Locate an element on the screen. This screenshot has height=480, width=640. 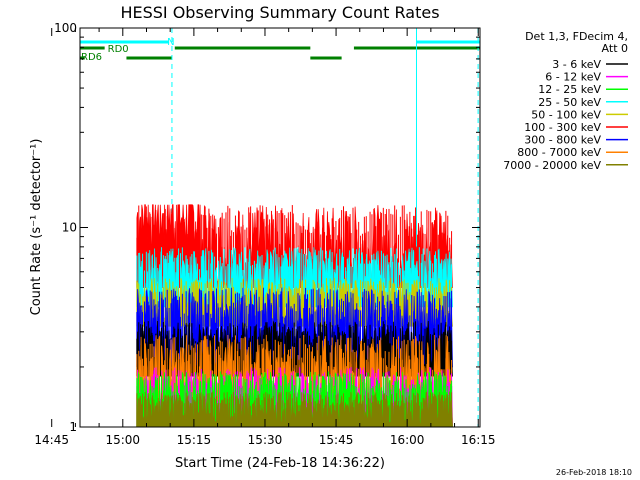
y-tick-label: 100 is located at coordinates (65, 28).